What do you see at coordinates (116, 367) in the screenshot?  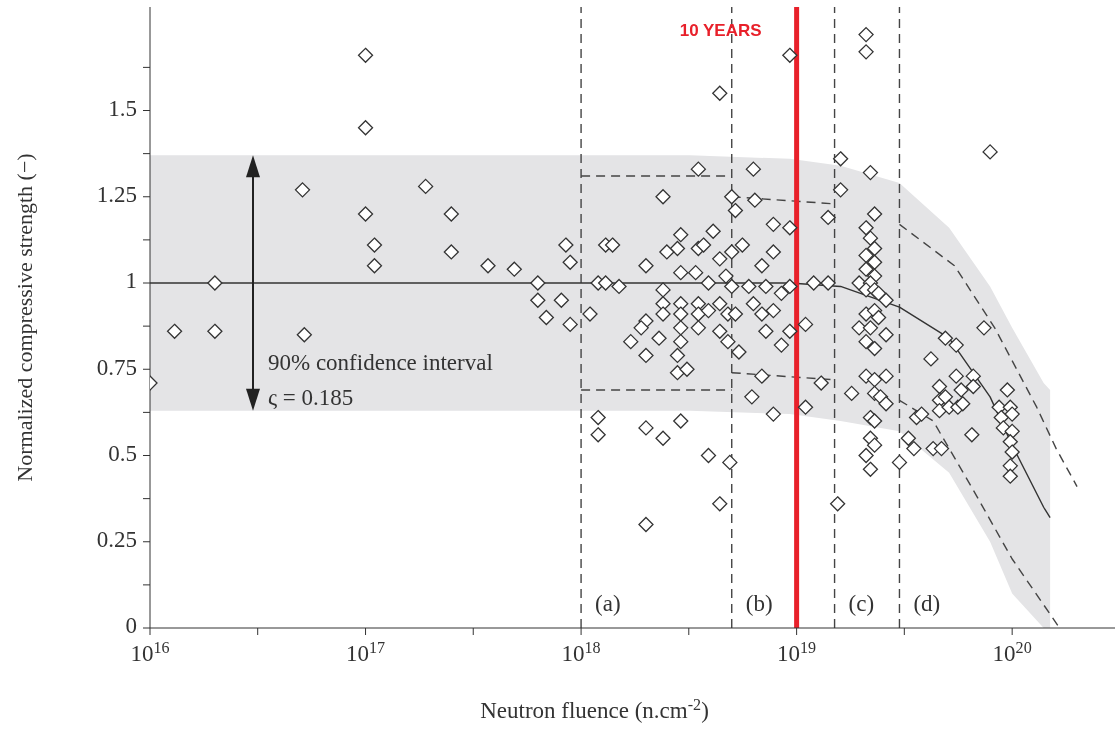 I see `y-tick-label: 0.75` at bounding box center [116, 367].